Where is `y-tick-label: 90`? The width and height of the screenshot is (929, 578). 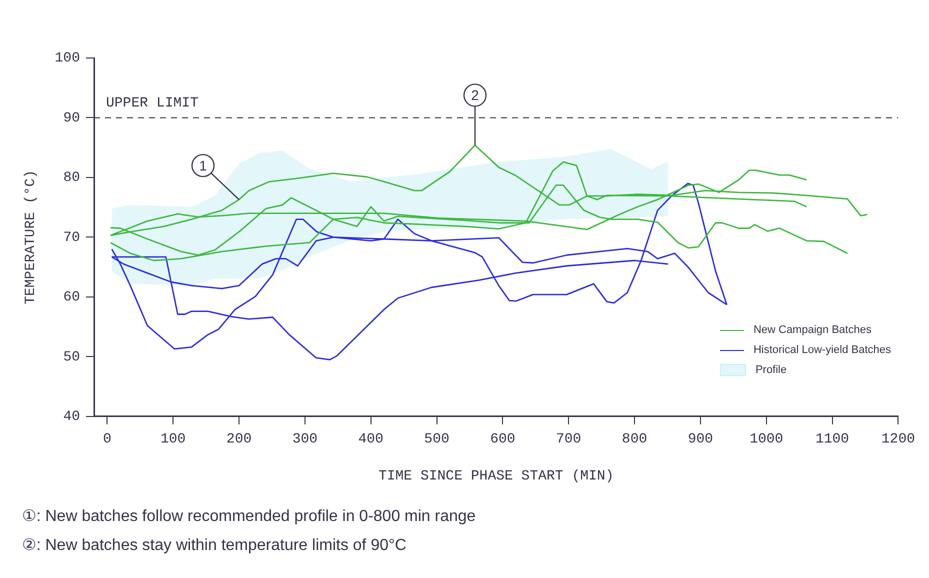
y-tick-label: 90 is located at coordinates (71, 118).